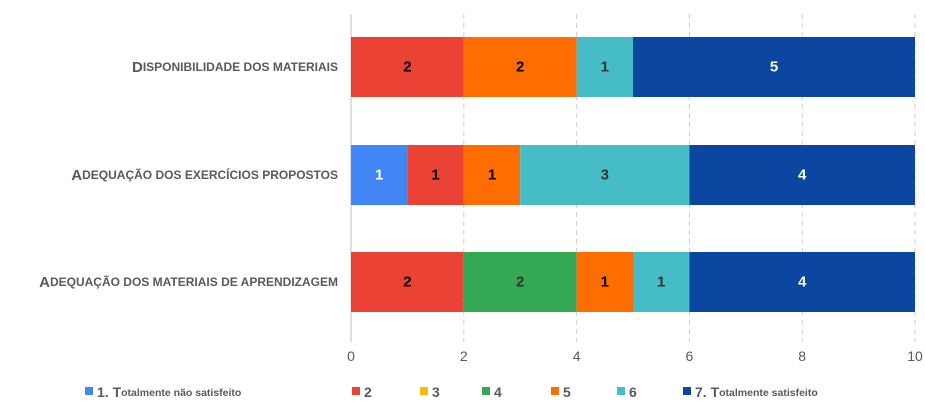 This screenshot has width=925, height=408. I want to click on category-label: Adequação dos materiais de aprendizagem, so click(188, 282).